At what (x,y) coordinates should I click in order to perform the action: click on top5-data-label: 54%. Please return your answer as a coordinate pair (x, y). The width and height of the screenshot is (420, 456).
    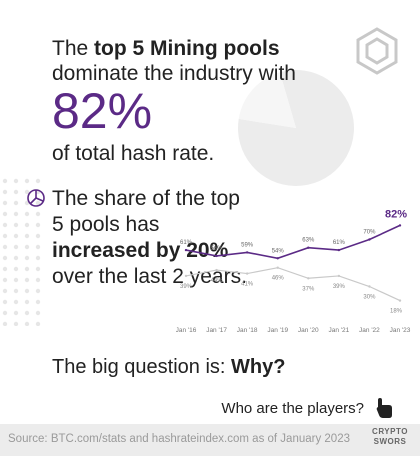
    Looking at the image, I should click on (278, 251).